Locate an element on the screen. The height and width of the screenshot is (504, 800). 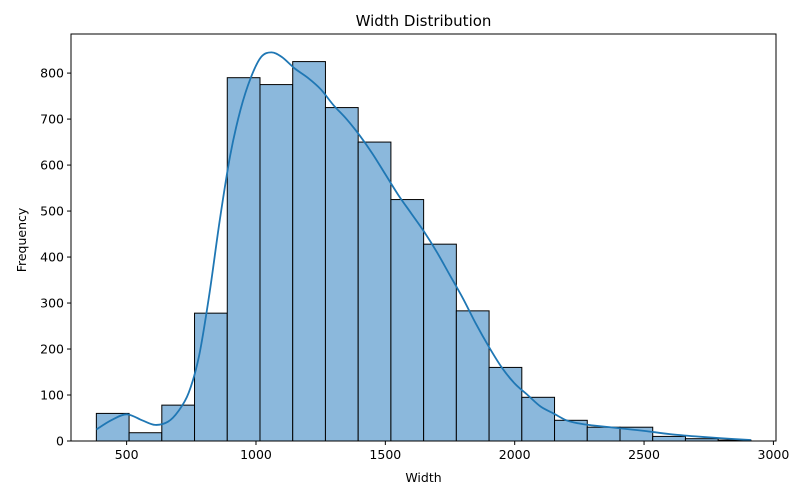
y-tick-label: 700 is located at coordinates (52, 119).